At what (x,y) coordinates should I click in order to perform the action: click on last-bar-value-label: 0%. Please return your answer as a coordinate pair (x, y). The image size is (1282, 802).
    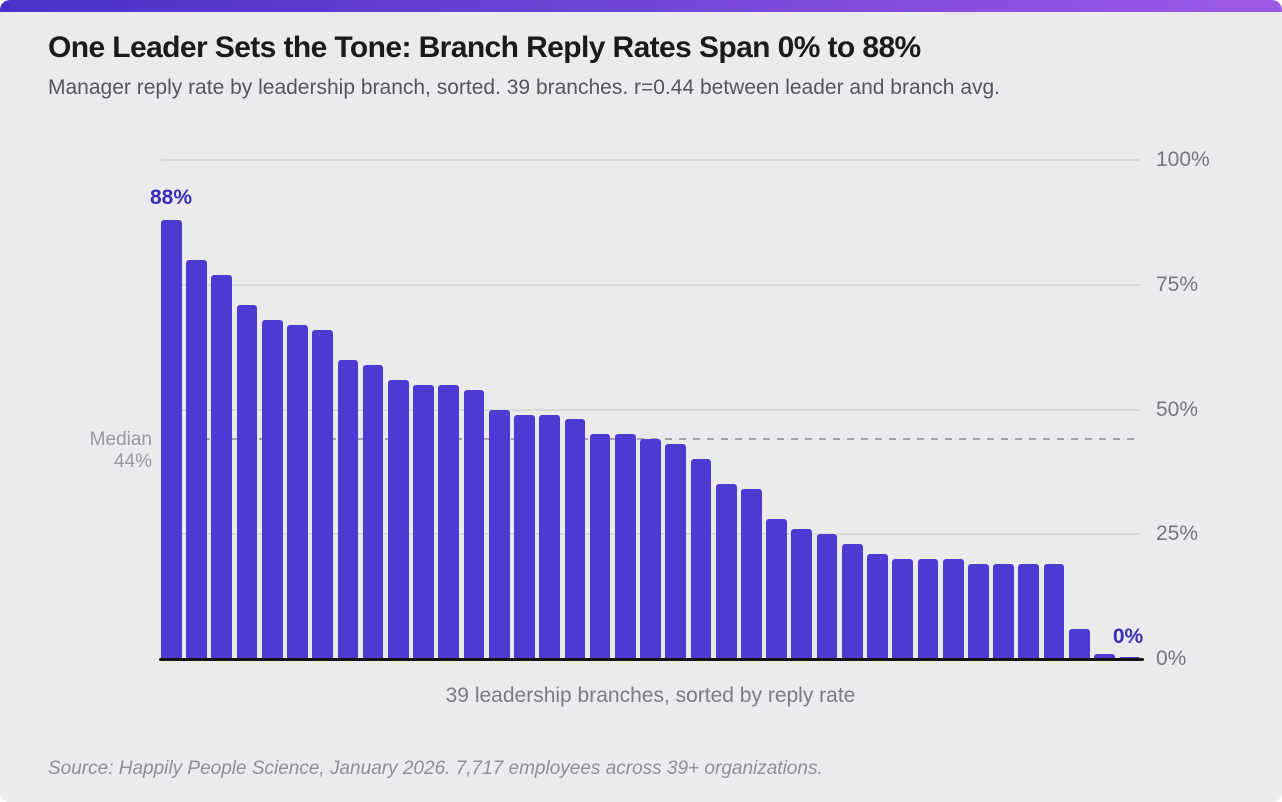
    Looking at the image, I should click on (1128, 636).